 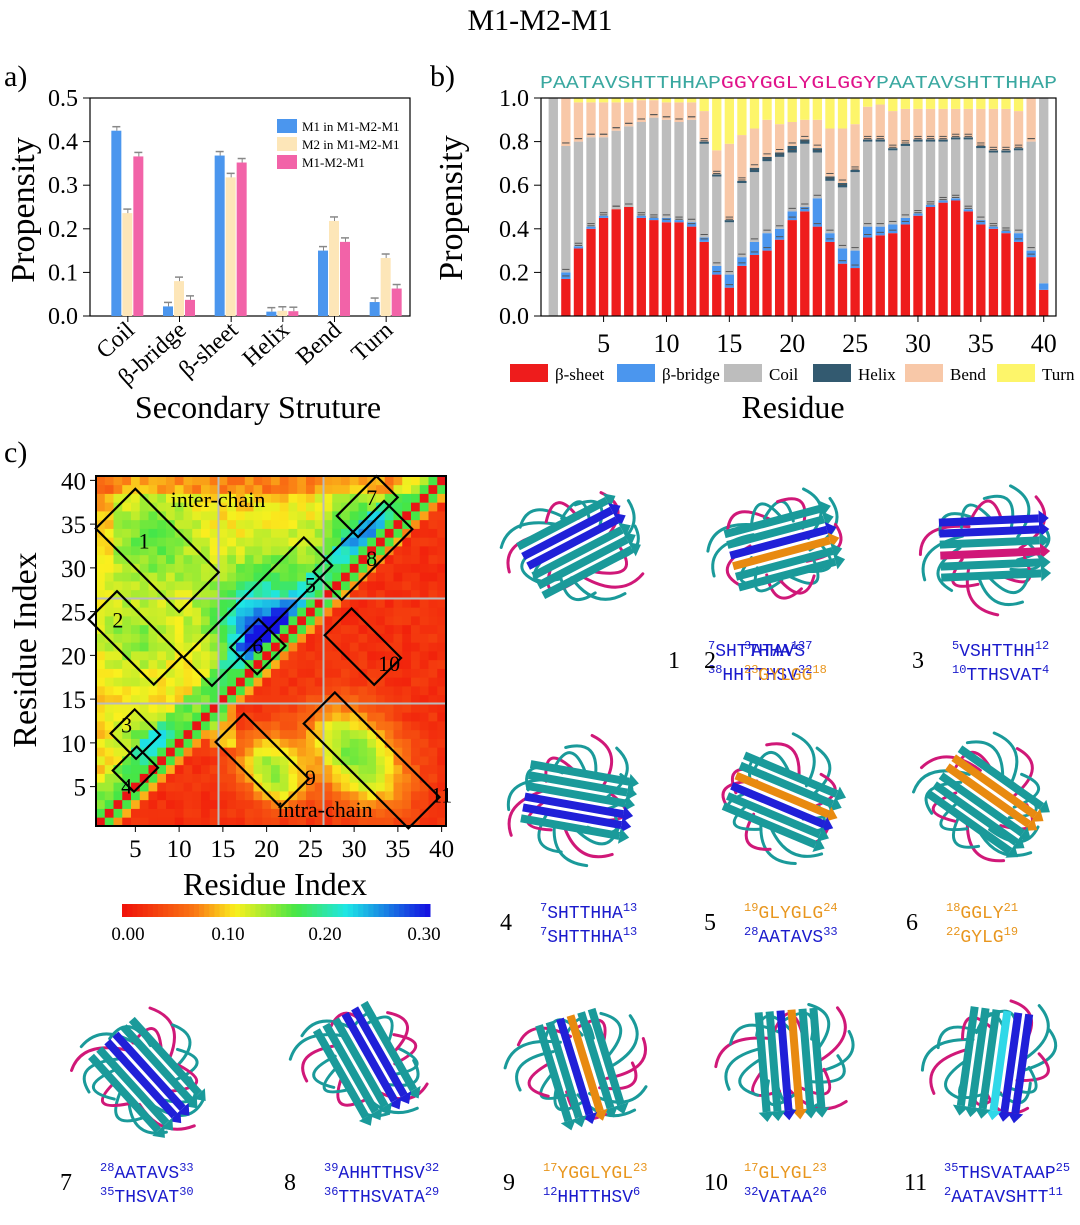 What do you see at coordinates (868, 140) in the screenshot?
I see `chart-b-bar-helix` at bounding box center [868, 140].